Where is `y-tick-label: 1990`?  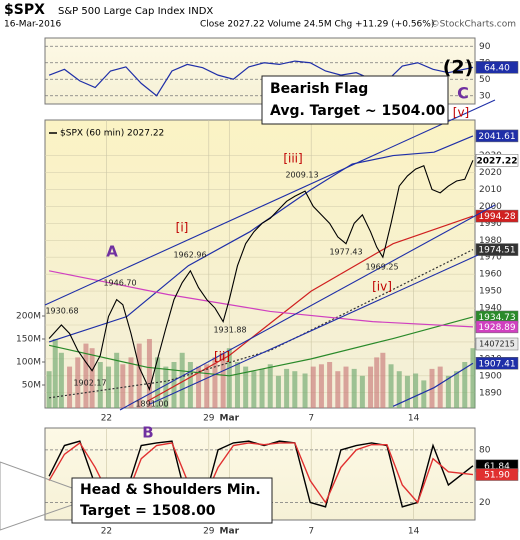
y-tick-label: 1990 is located at coordinates (490, 224).